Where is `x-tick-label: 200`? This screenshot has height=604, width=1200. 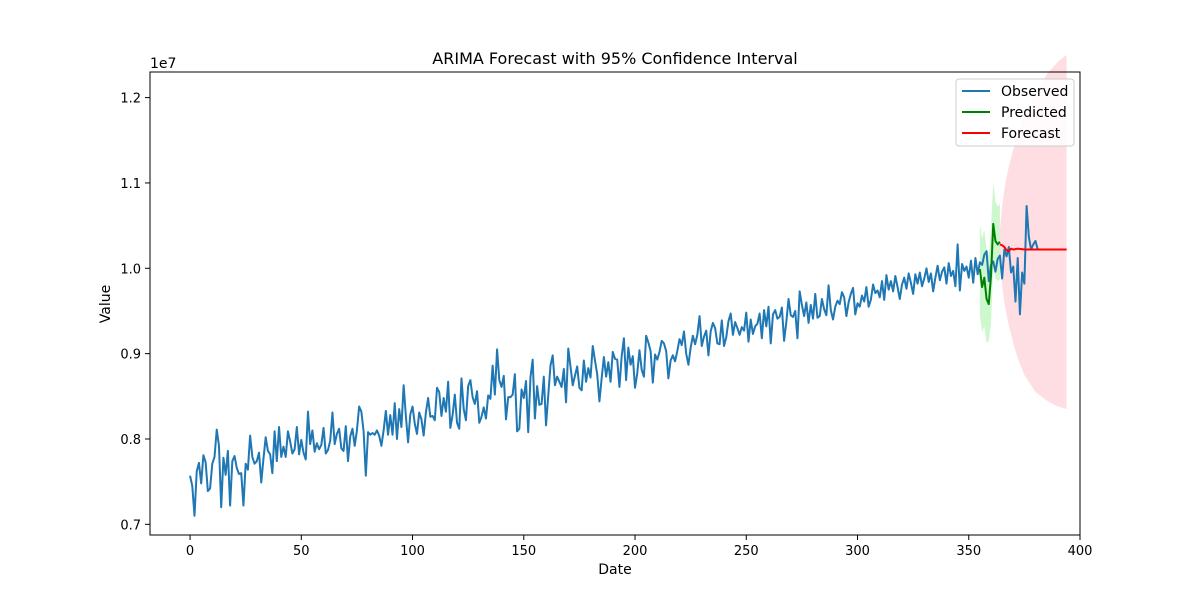
x-tick-label: 200 is located at coordinates (635, 551).